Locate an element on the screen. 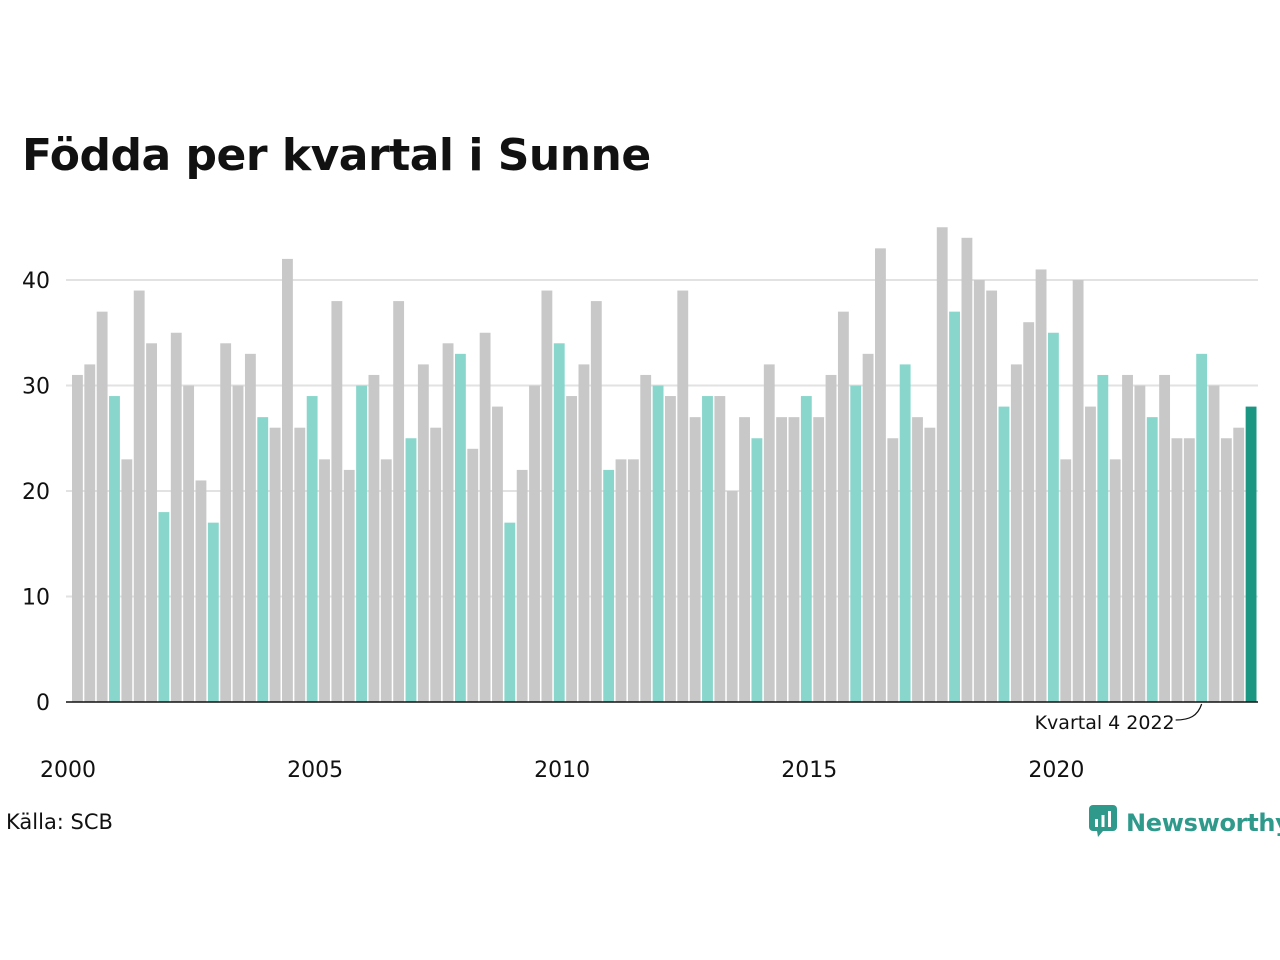 Image resolution: width=1280 pixels, height=960 pixels. y-tick-label: 40 is located at coordinates (36, 281).